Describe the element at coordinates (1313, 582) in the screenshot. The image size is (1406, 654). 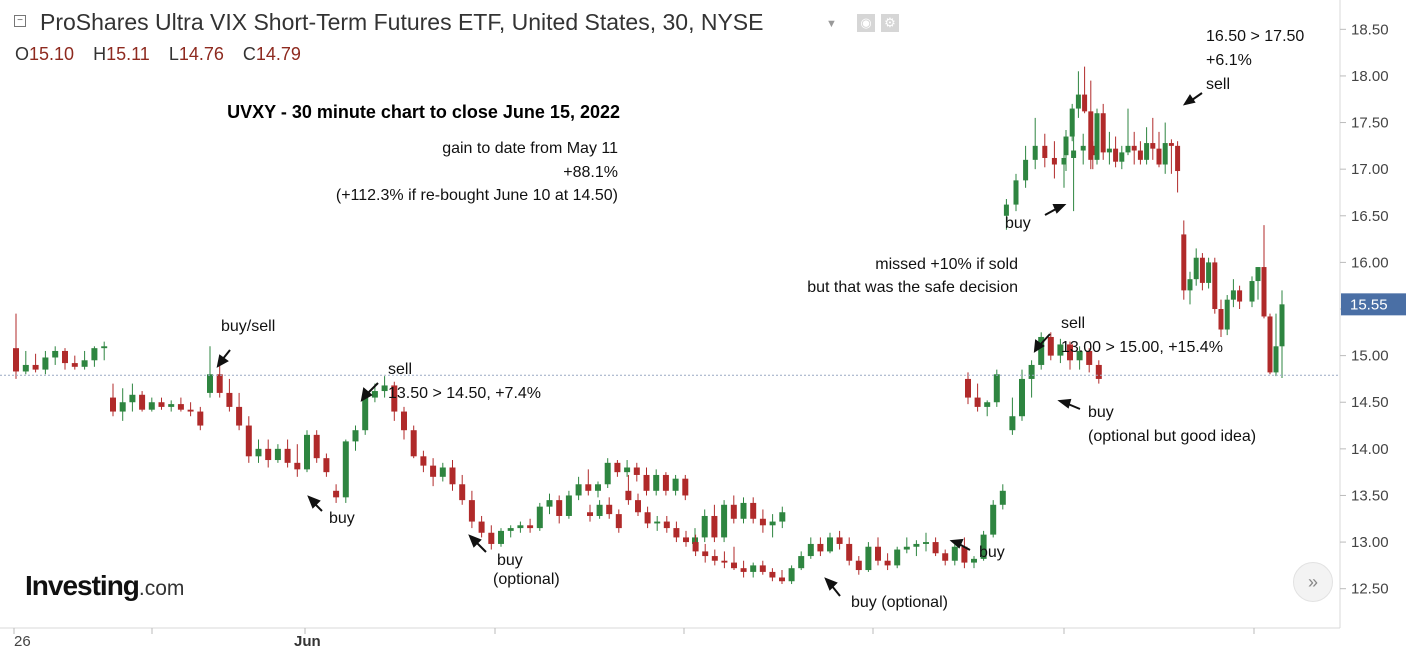
I see `scroll-to-realtime-button: »` at that location.